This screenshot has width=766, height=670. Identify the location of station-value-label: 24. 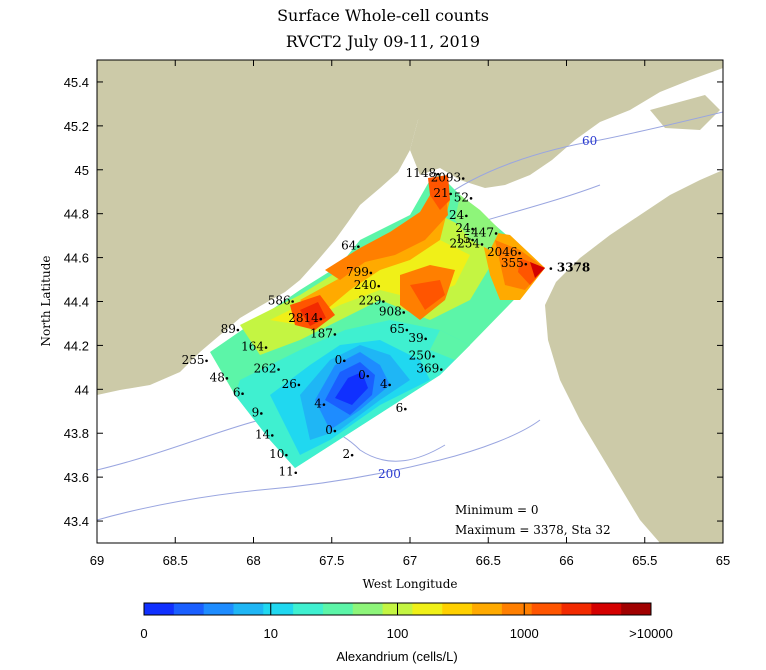
(457, 215).